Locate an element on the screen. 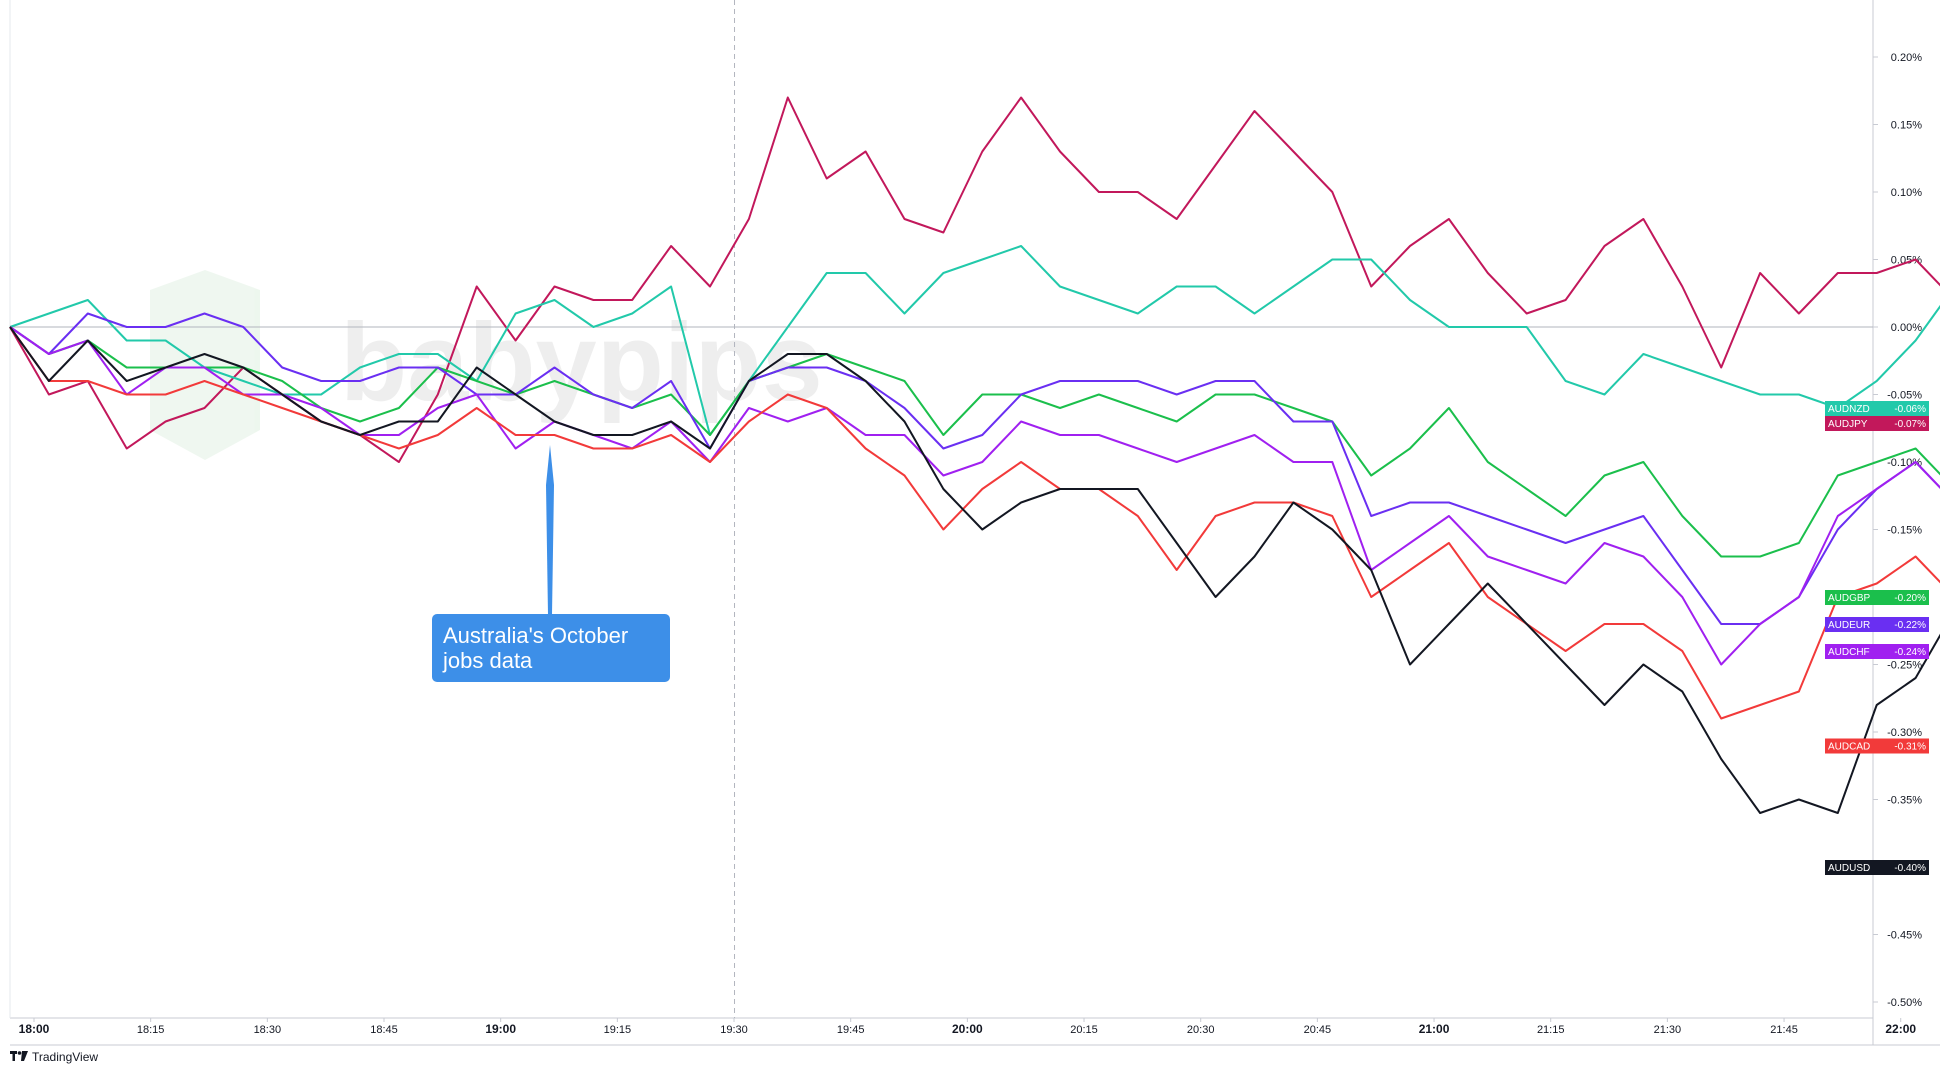  last-label-name: AUDCAD is located at coordinates (1849, 747).